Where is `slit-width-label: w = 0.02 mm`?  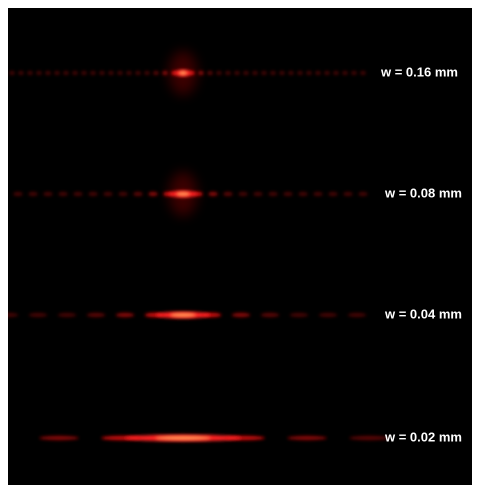
slit-width-label: w = 0.02 mm is located at coordinates (423, 436).